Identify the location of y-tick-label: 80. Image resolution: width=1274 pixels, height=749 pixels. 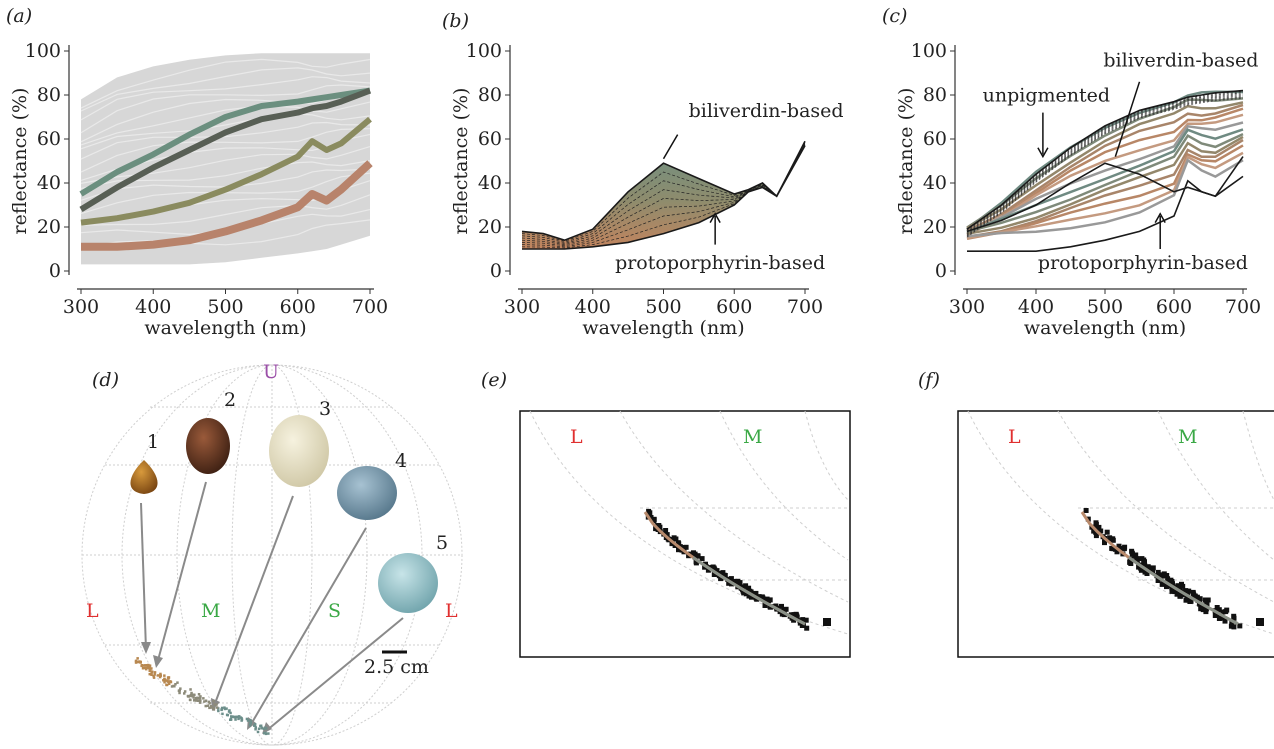
(490, 95).